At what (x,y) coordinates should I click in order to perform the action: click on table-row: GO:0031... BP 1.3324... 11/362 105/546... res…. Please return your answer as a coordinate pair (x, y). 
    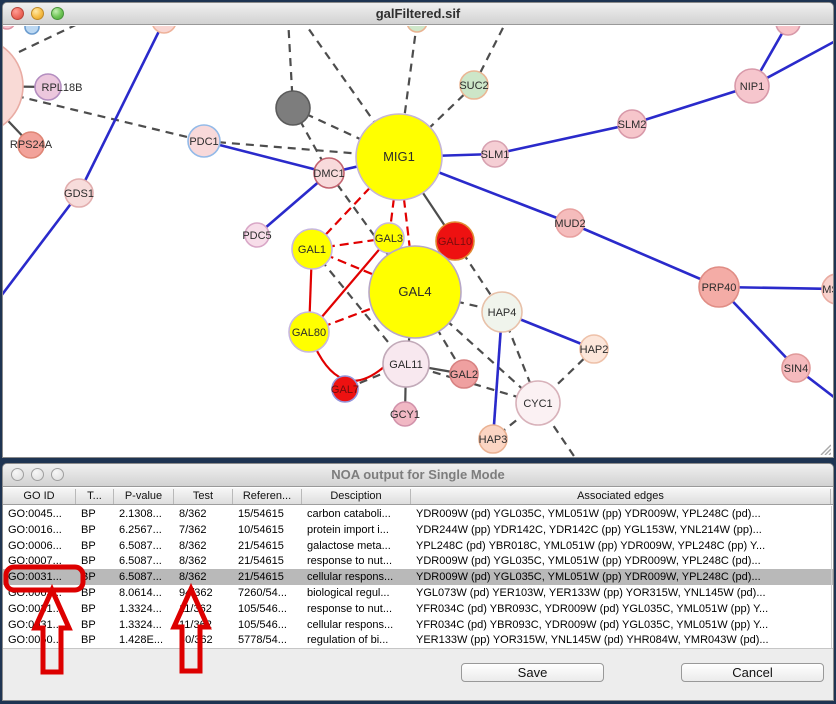
    Looking at the image, I should click on (418, 609).